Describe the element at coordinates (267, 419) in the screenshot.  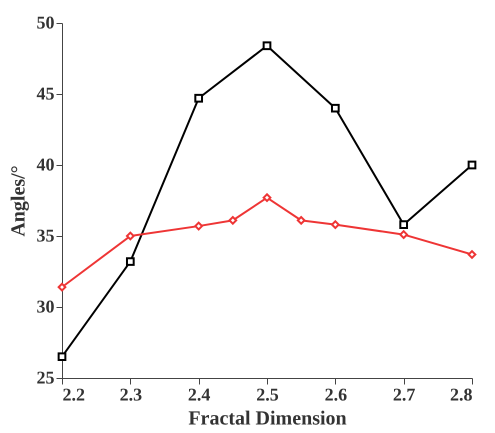
I see `x-axis-title: Fractal Dimension` at that location.